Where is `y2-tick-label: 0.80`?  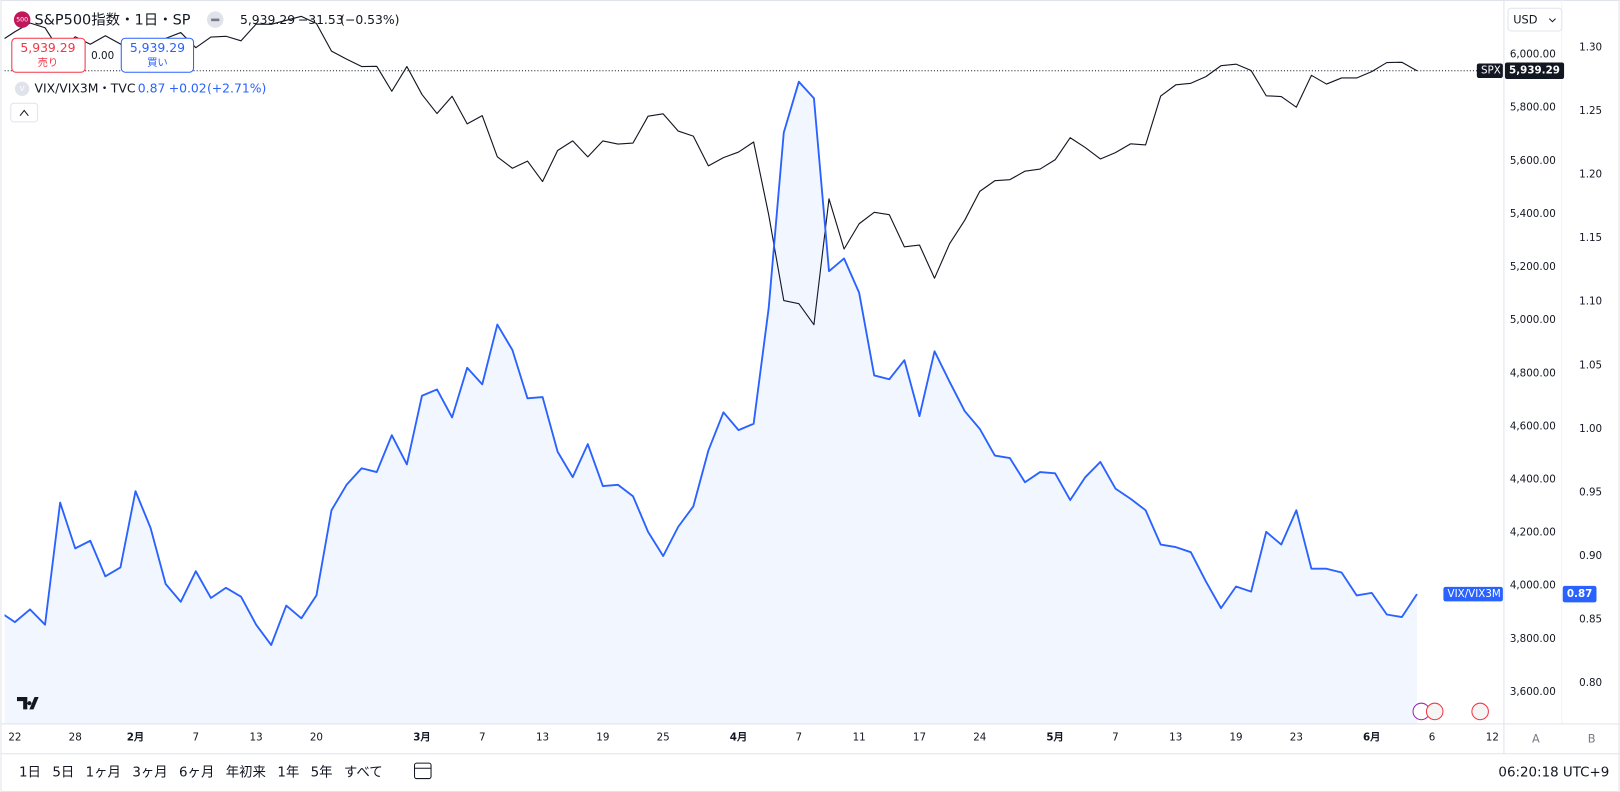 y2-tick-label: 0.80 is located at coordinates (1590, 683).